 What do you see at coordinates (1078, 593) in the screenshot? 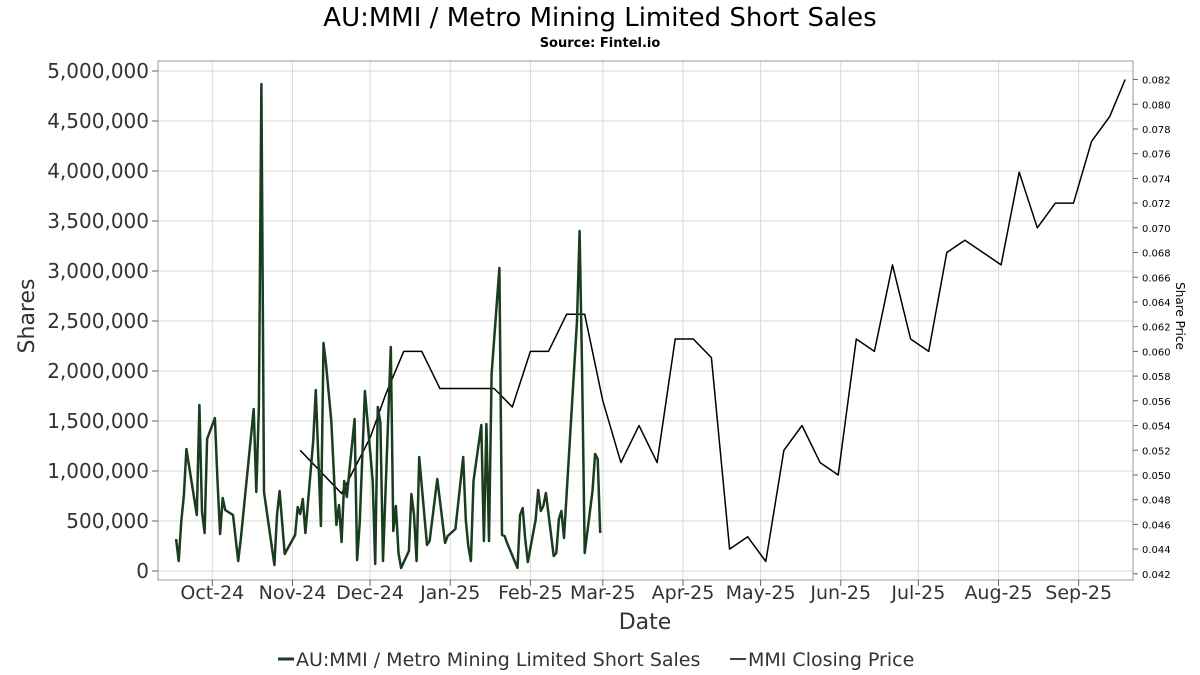
I see `x-tick-label: Sep-25` at bounding box center [1078, 593].